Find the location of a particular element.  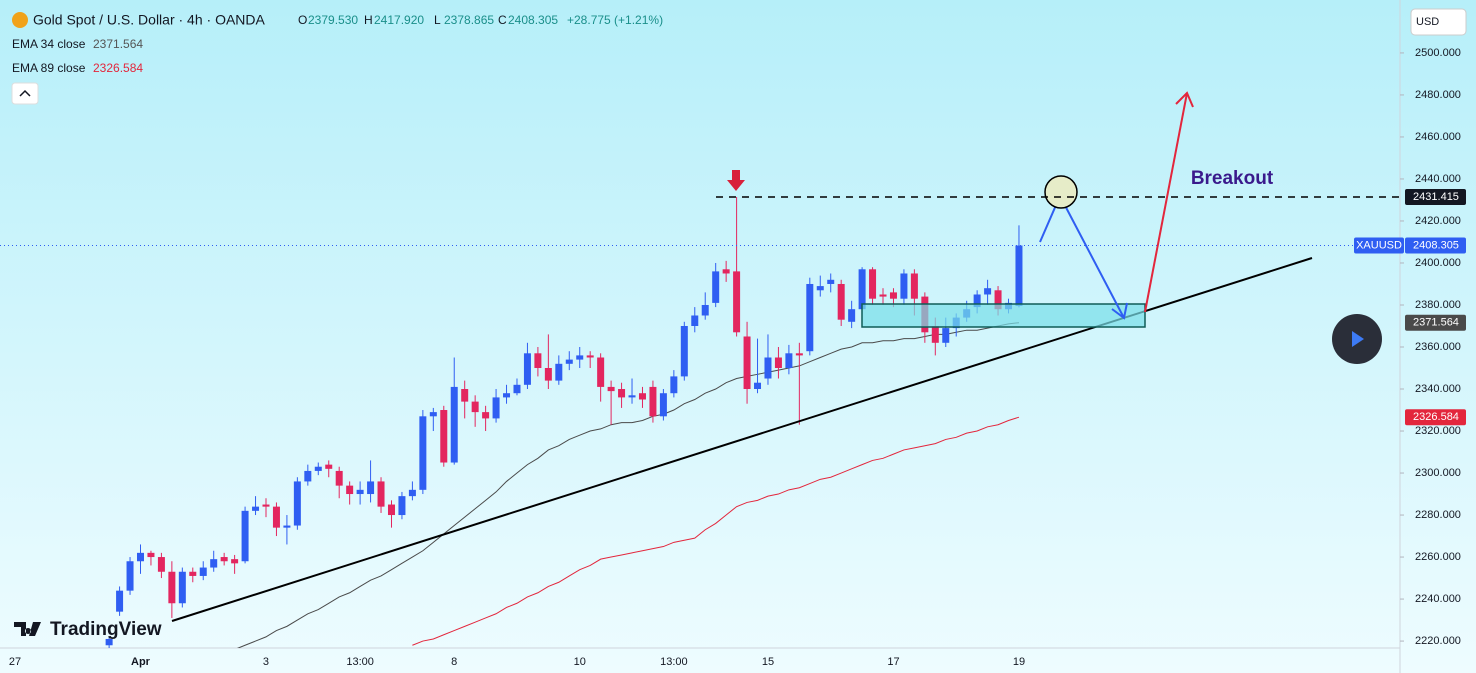

x-tick-label: 3 is located at coordinates (266, 662).